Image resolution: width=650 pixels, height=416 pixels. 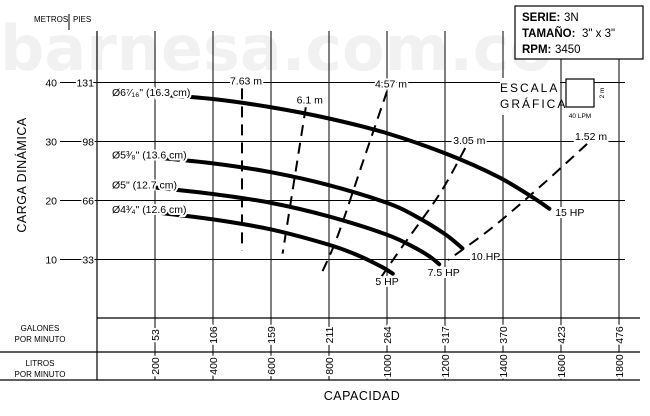 What do you see at coordinates (580, 116) in the screenshot?
I see `escala-horizontal-label: 40 LPM` at bounding box center [580, 116].